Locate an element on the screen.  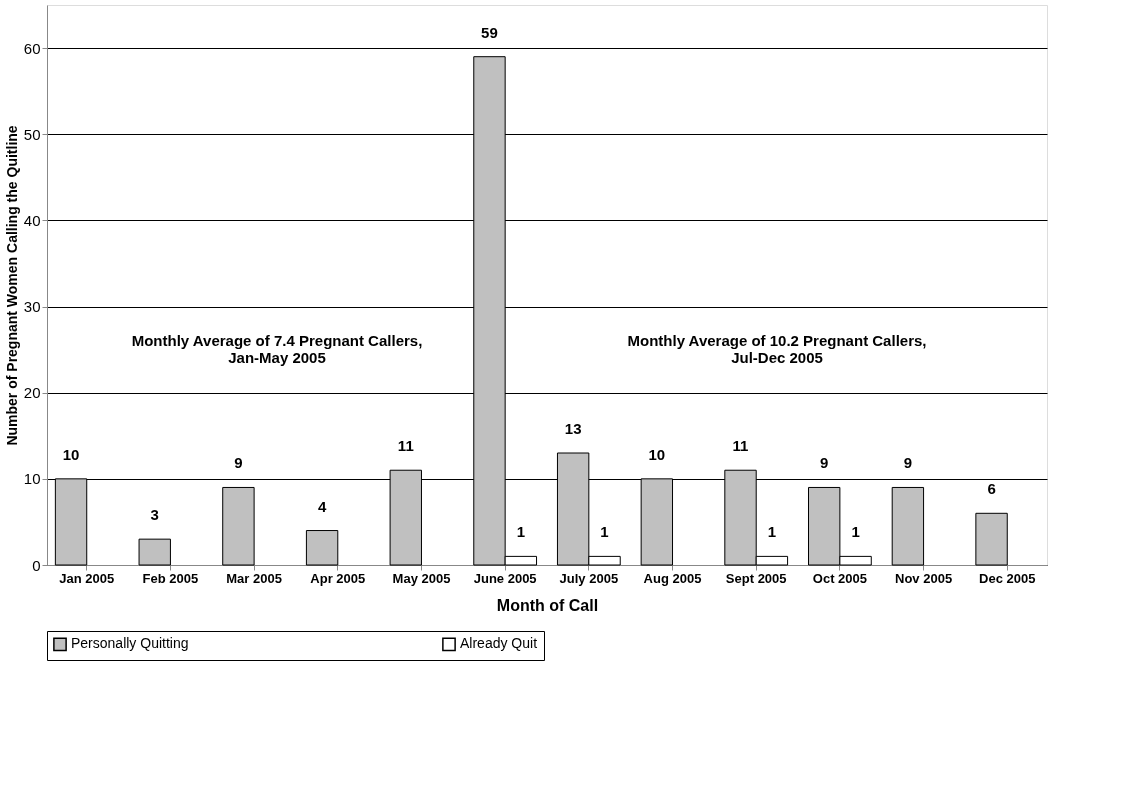
x-tick-label: Mar 2005 is located at coordinates (254, 578).